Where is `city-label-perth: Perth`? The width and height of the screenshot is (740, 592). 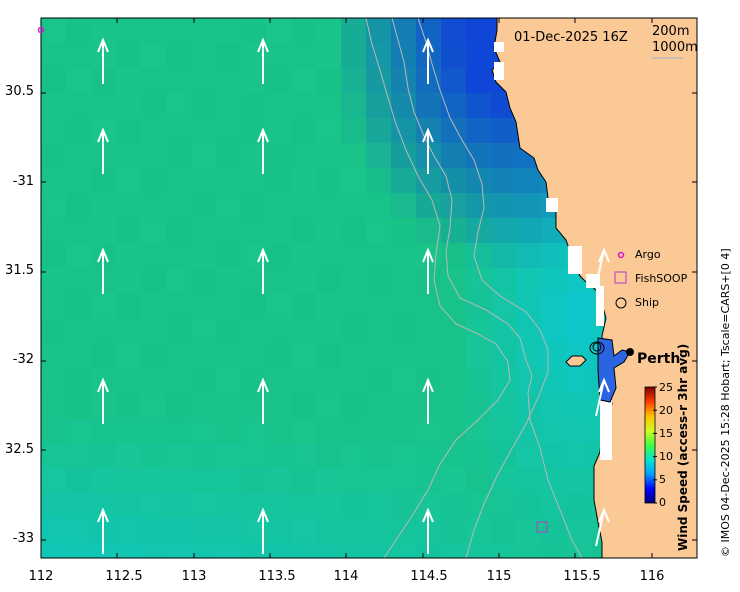
city-label-perth: Perth is located at coordinates (659, 359).